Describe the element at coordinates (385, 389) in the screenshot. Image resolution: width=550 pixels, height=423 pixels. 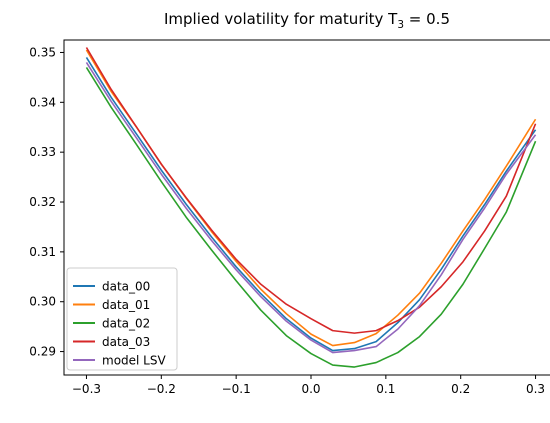
I see `x-tick-label: 0.1` at that location.